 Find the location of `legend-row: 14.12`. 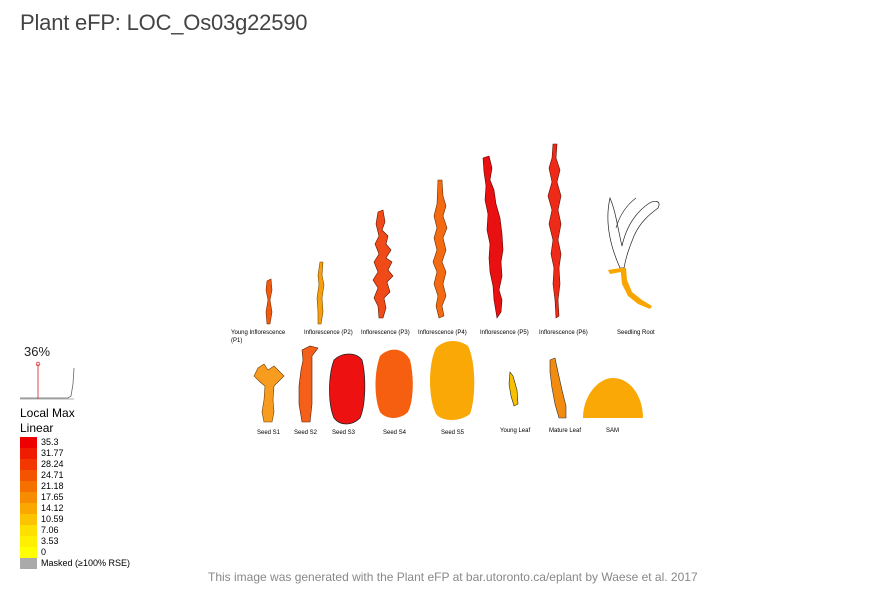

legend-row: 14.12 is located at coordinates (75, 508).